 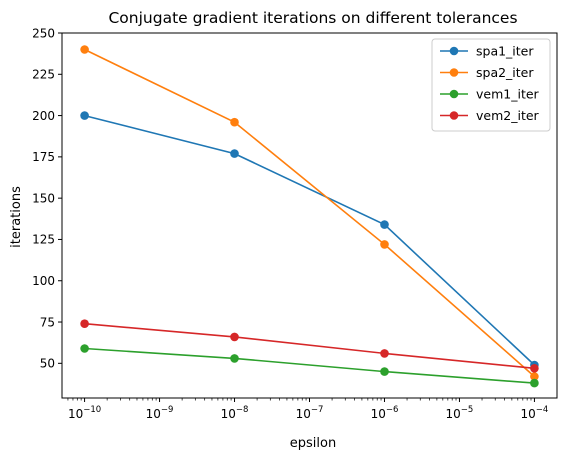 I want to click on y-tick-label: 200, so click(x=43, y=116).